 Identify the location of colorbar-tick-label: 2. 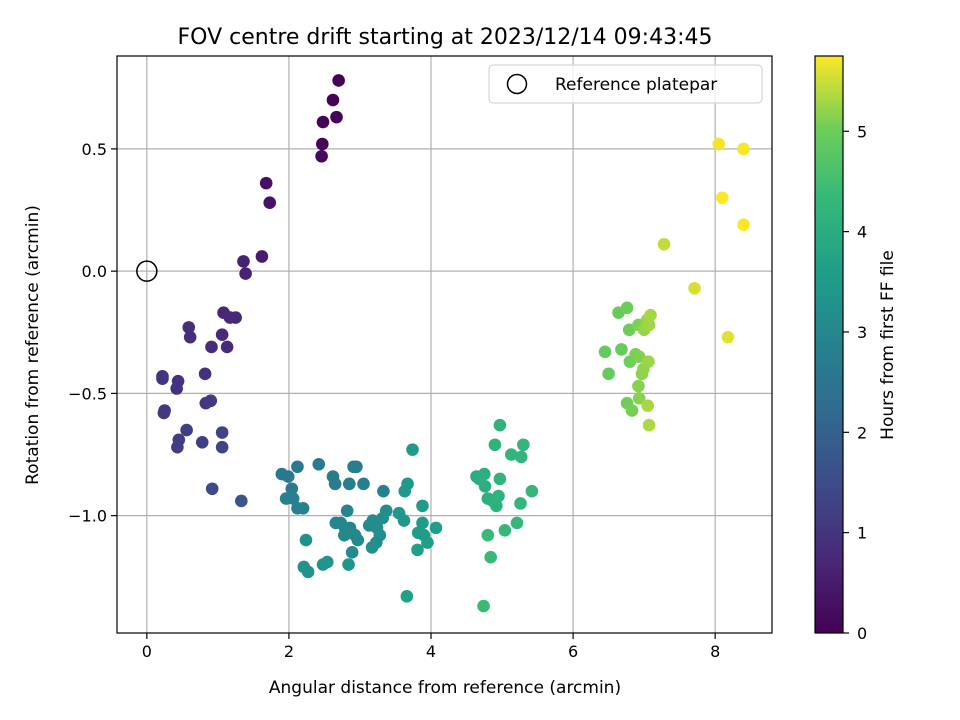
(862, 432).